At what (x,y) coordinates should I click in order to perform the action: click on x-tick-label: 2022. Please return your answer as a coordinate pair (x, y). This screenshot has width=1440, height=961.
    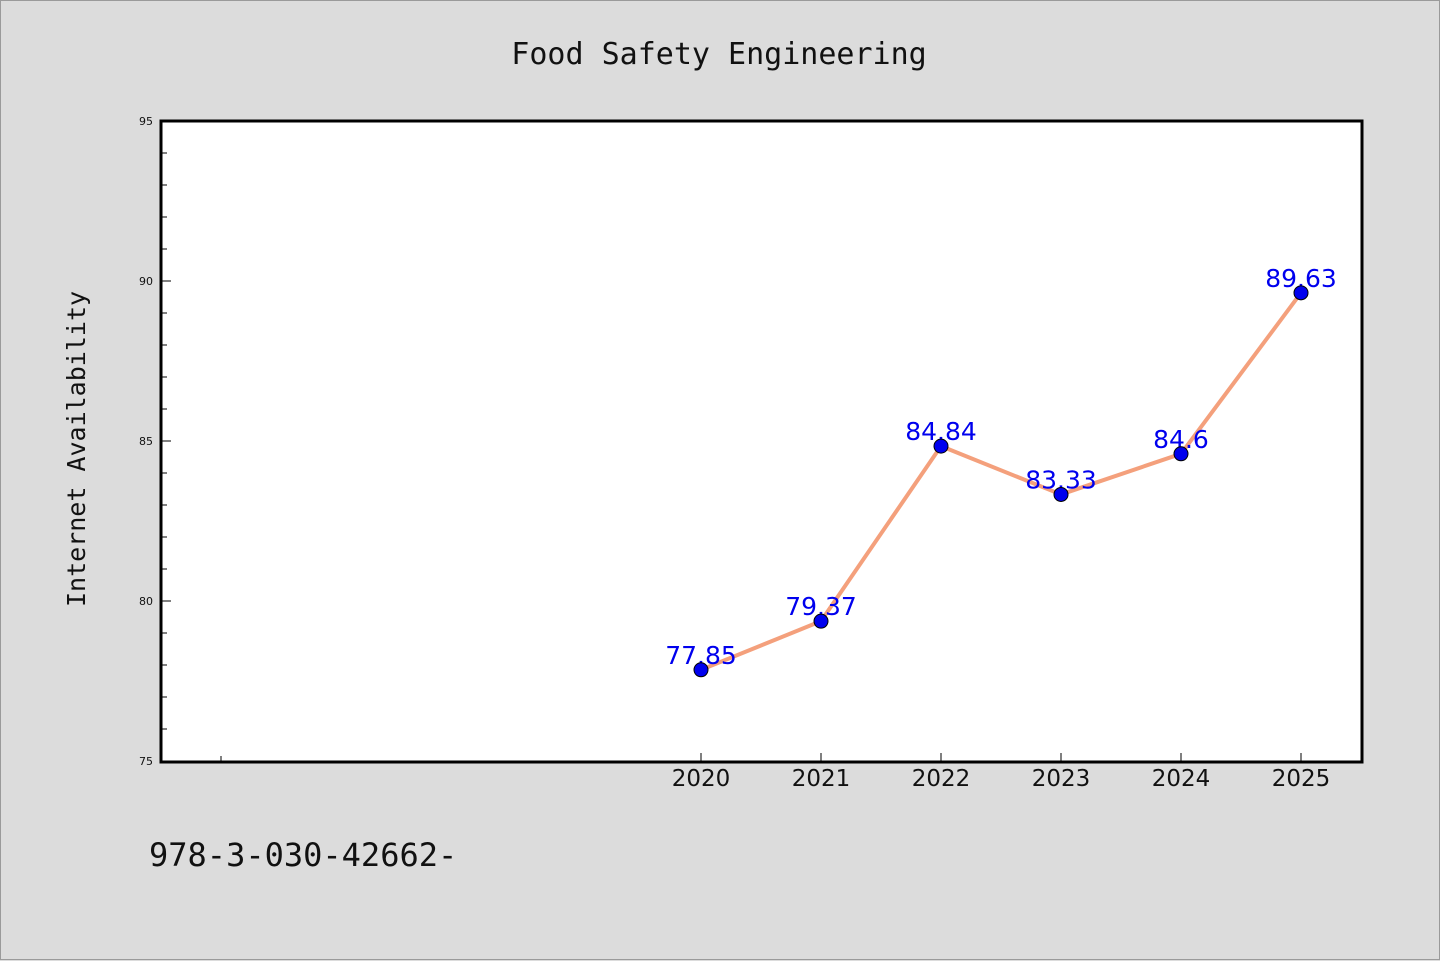
    Looking at the image, I should click on (941, 779).